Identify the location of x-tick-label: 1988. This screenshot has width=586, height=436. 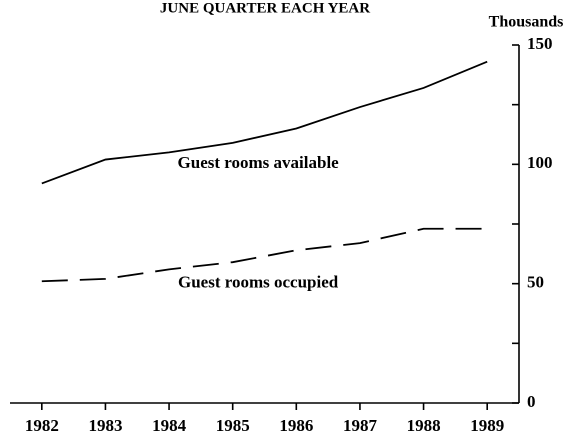
(424, 425).